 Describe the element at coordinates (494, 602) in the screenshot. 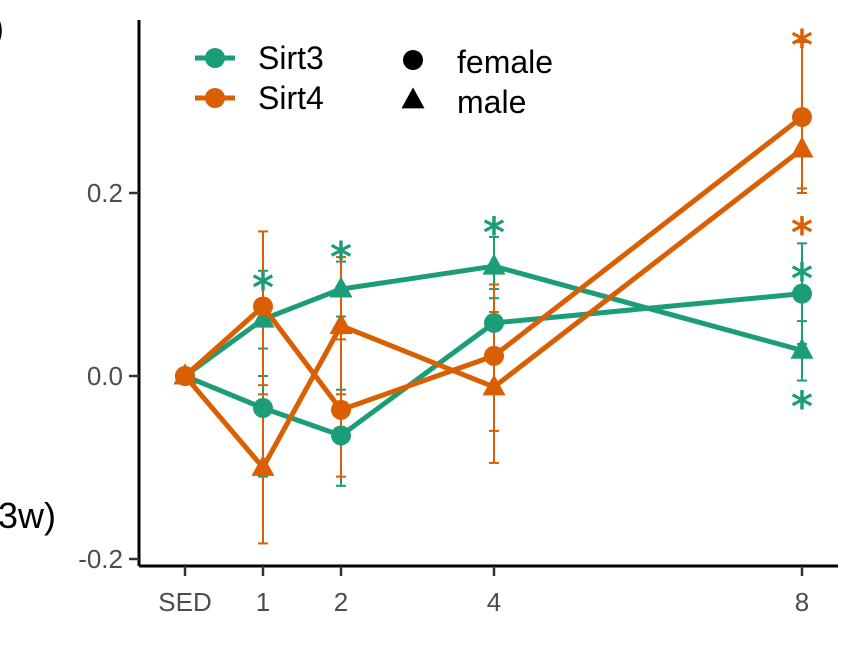

I see `x-tick-label: 4` at that location.